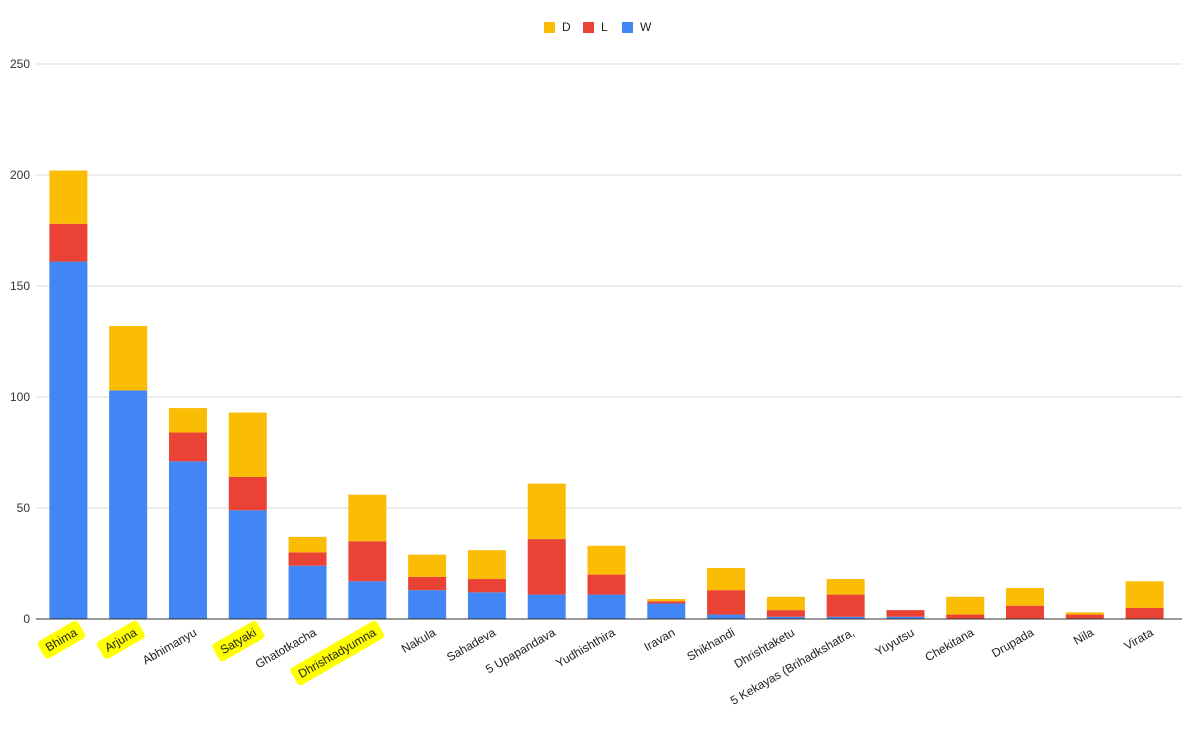 The image size is (1193, 731). I want to click on x-tick-label: Yuyutsu, so click(895, 641).